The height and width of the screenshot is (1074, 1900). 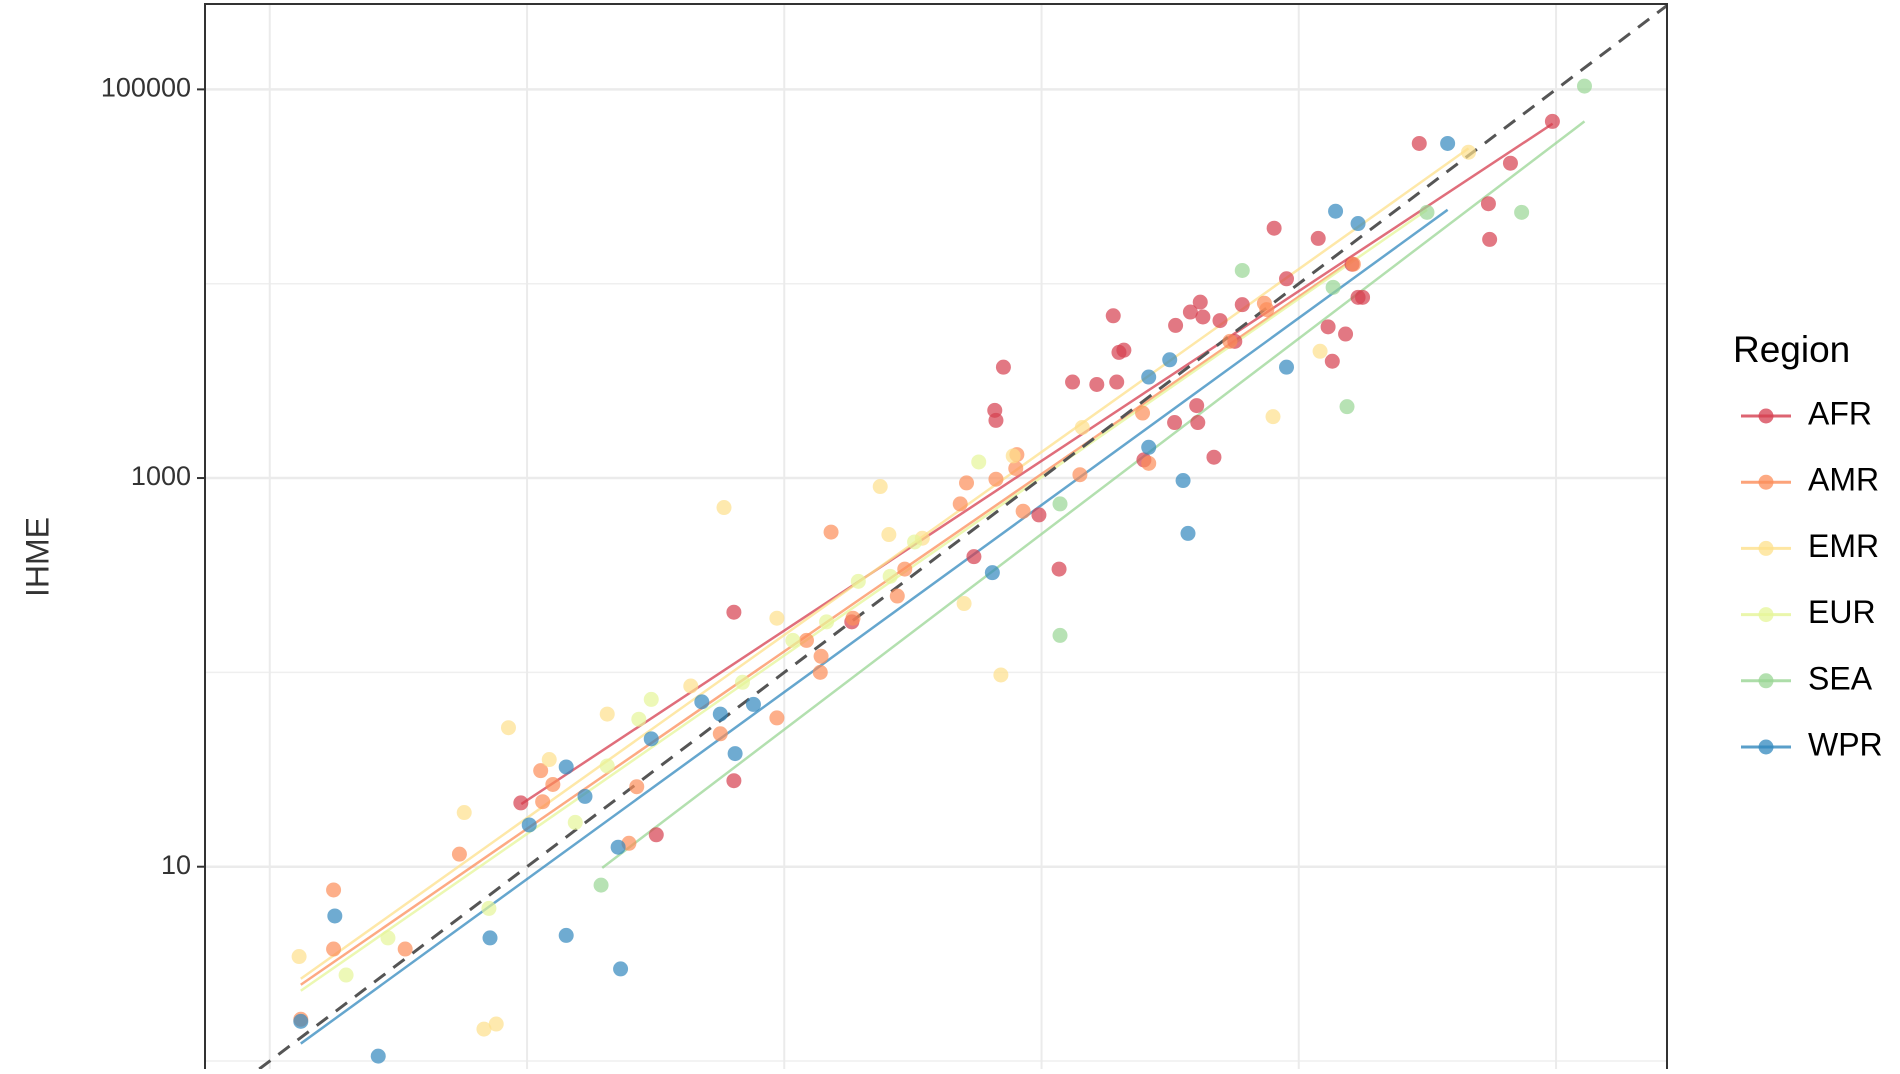 What do you see at coordinates (176, 865) in the screenshot?
I see `y-tick-label: 10` at bounding box center [176, 865].